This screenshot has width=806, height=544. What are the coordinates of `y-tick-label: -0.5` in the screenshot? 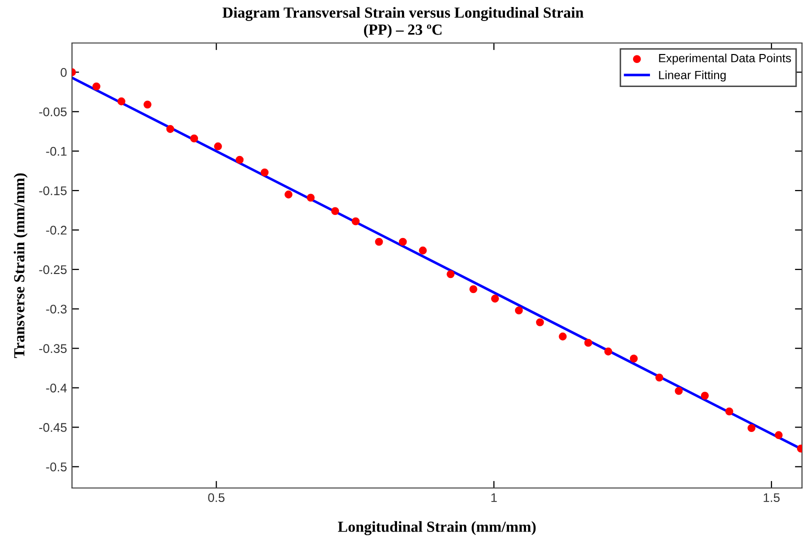 It's located at (56, 467).